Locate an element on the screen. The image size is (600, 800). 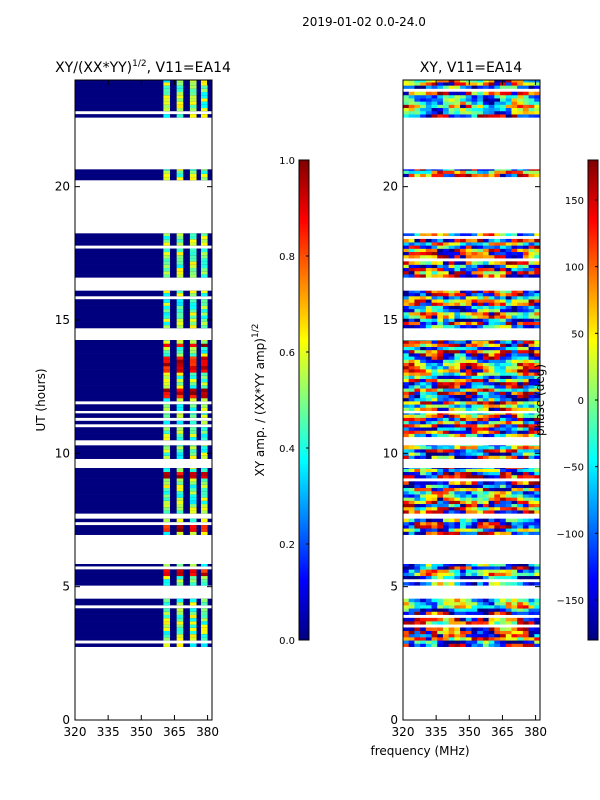
phase-colorbar-tick-label: 50 is located at coordinates (577, 334).